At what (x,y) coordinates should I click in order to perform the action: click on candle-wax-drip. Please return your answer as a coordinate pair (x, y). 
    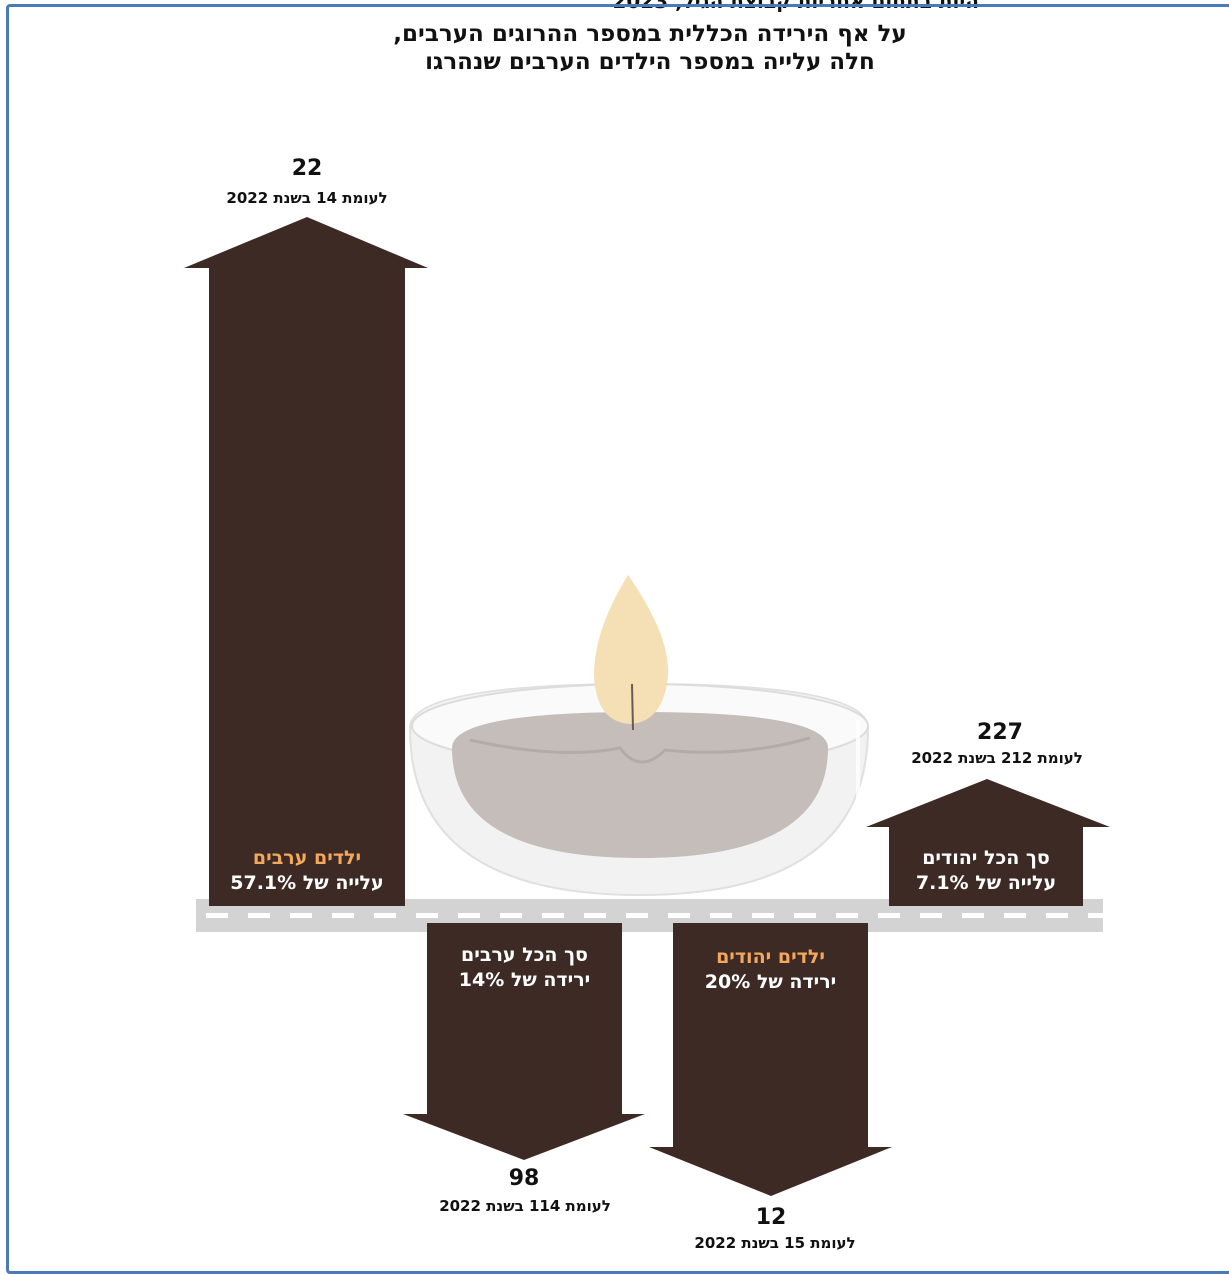
    Looking at the image, I should click on (640, 750).